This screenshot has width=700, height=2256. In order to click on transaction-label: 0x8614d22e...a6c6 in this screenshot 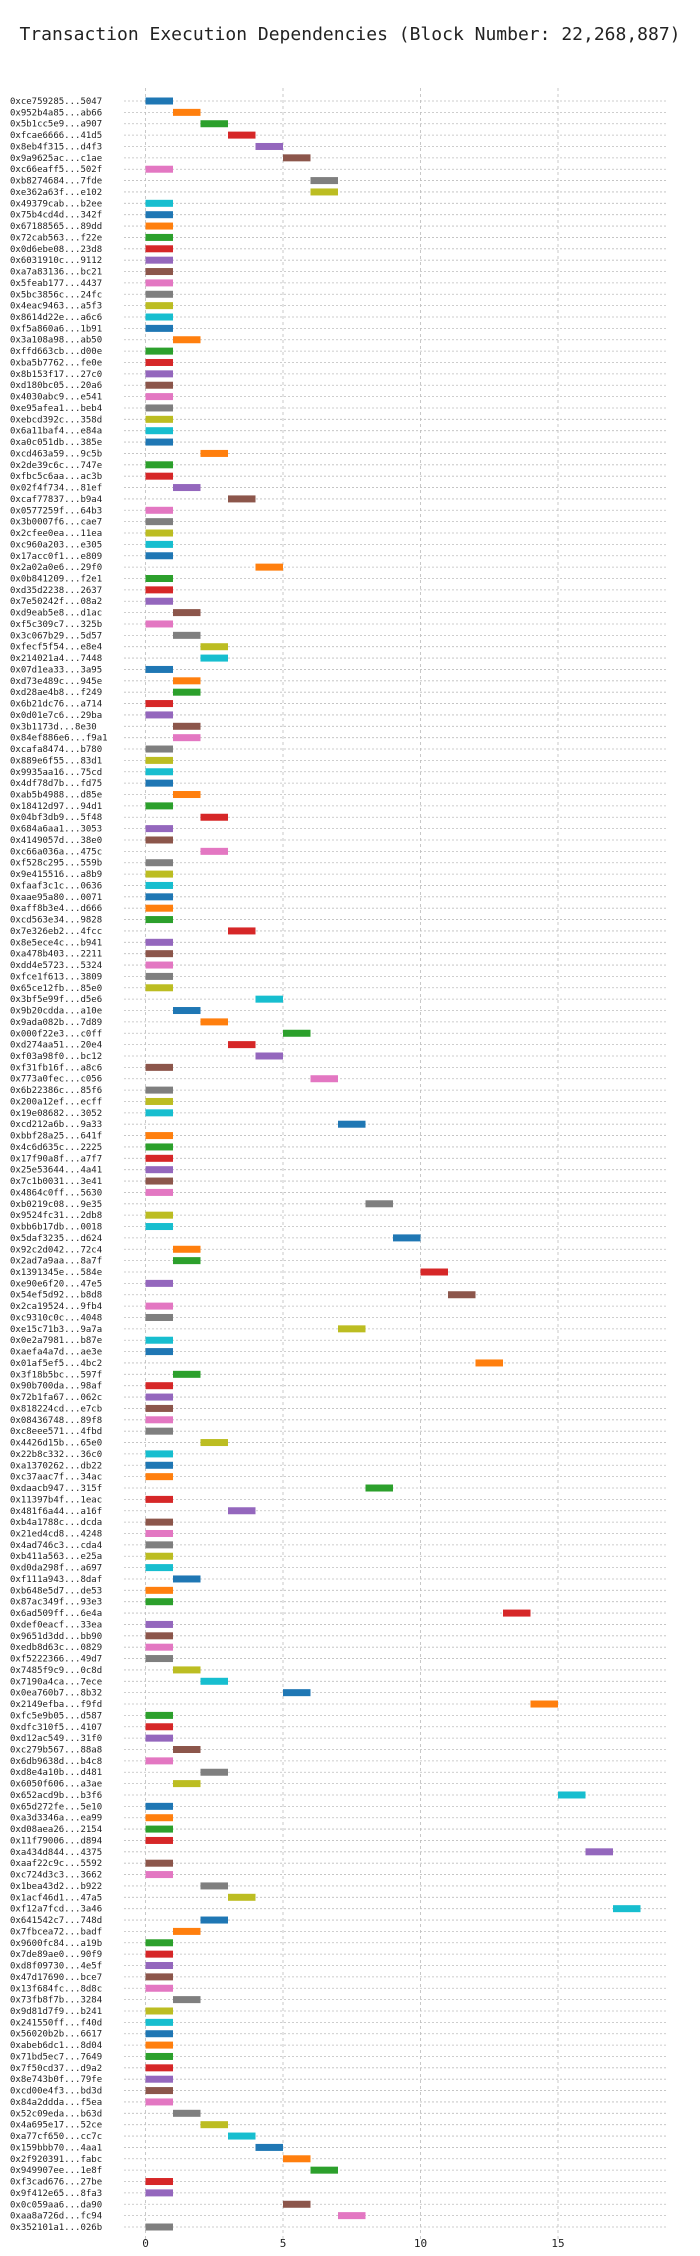, I will do `click(56, 318)`.